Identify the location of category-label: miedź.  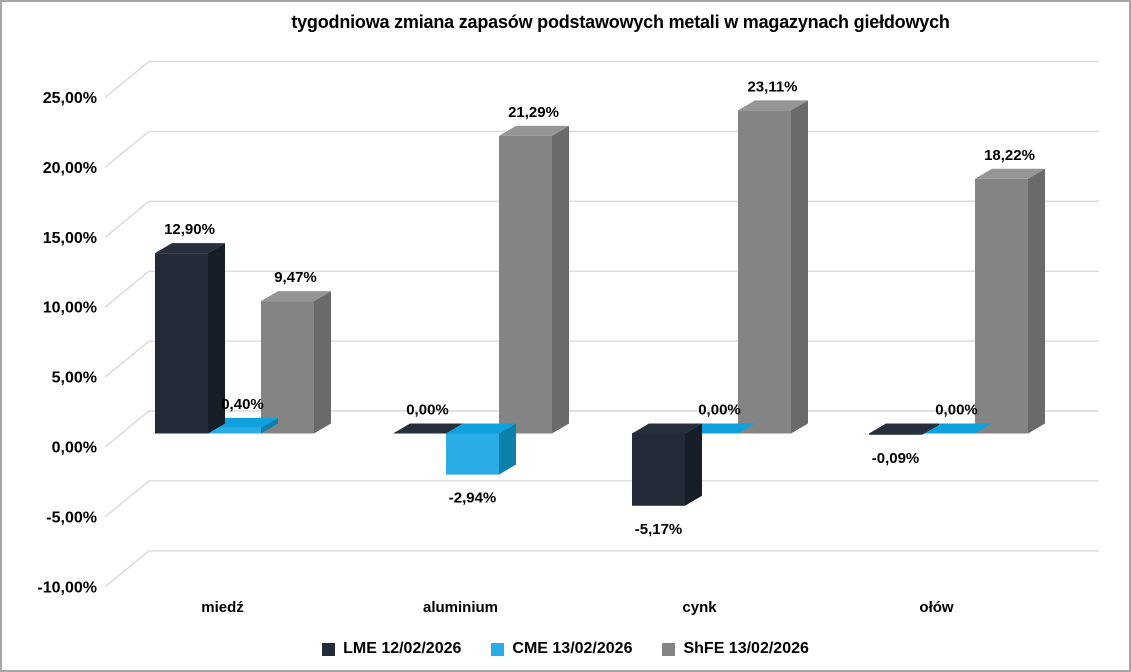
(222, 607).